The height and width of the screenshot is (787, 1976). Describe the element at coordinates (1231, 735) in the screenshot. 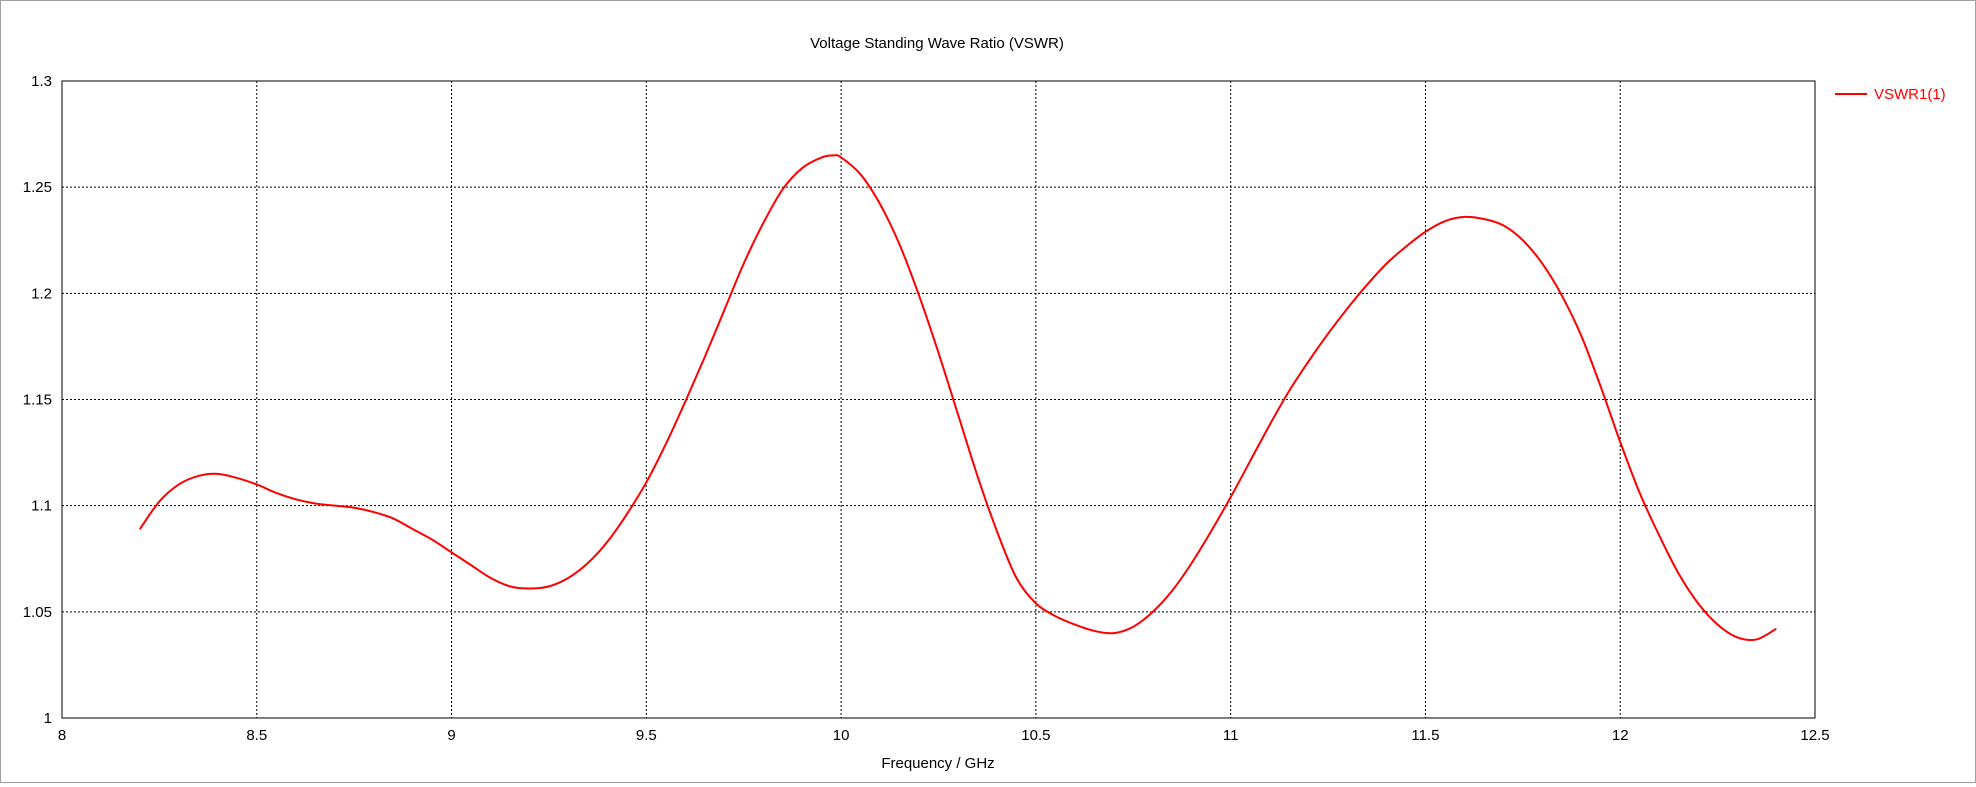

I see `x-tick-label: 11` at that location.